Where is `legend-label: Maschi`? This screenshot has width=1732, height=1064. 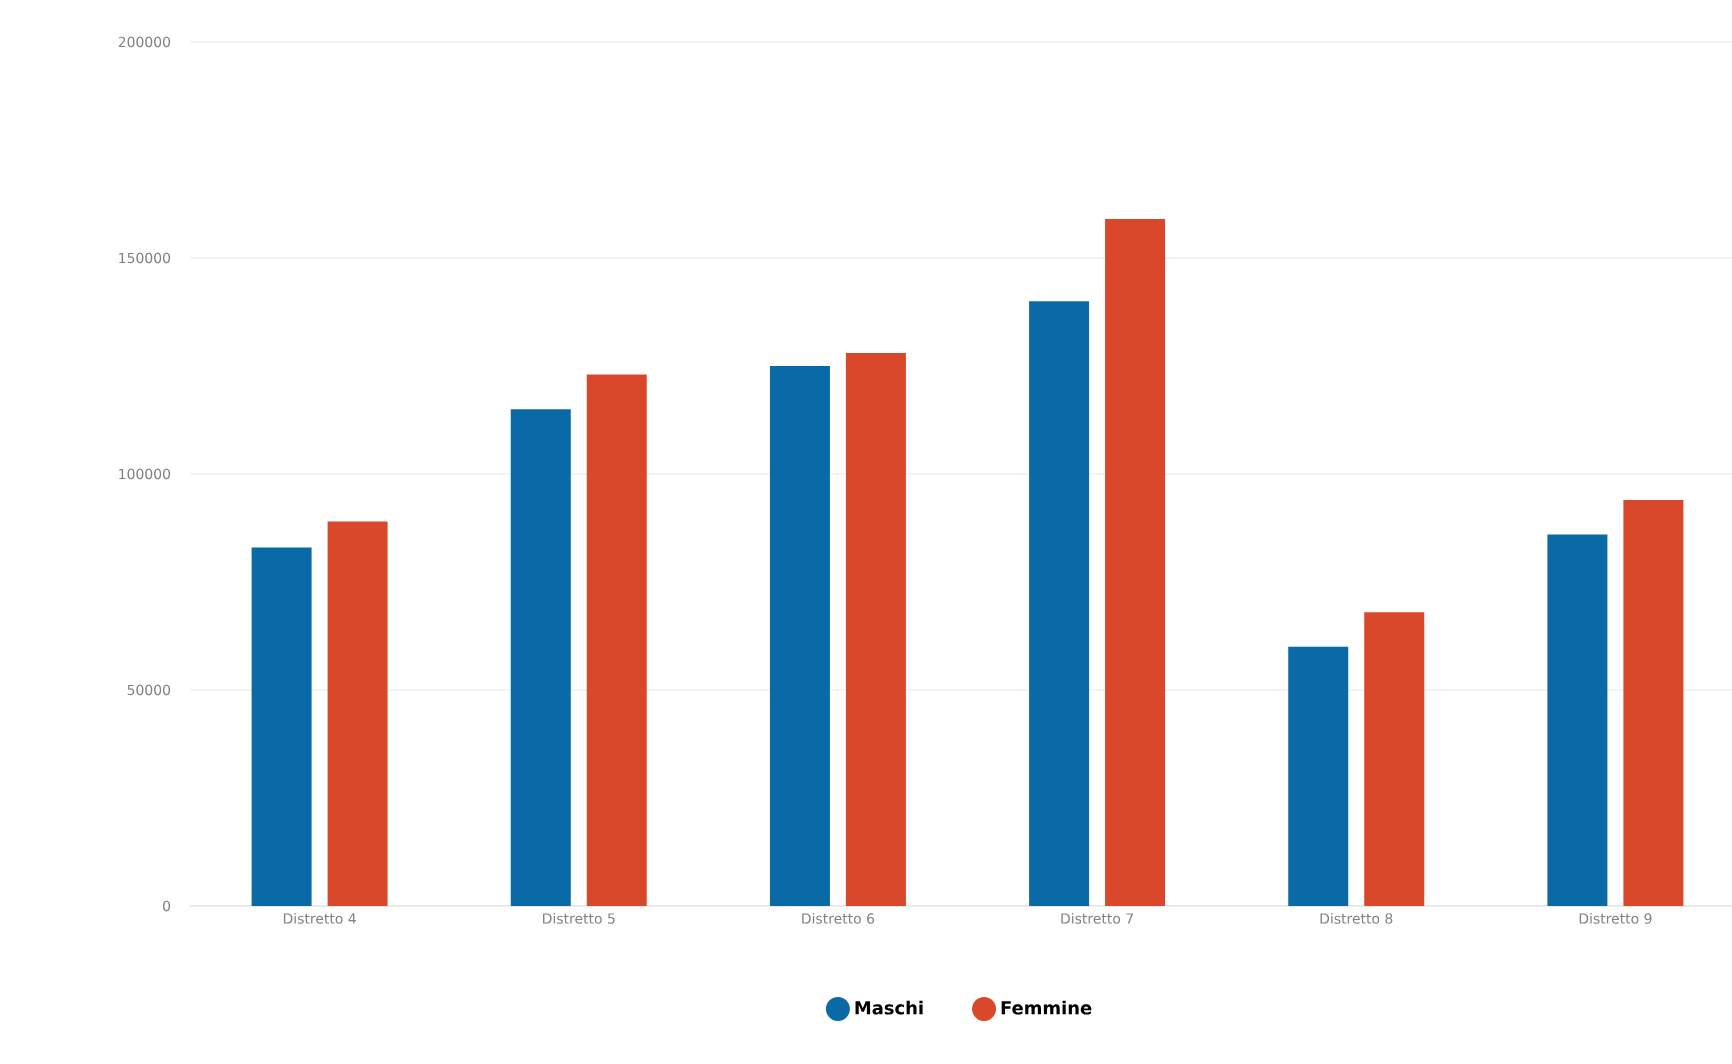
legend-label: Maschi is located at coordinates (889, 1007).